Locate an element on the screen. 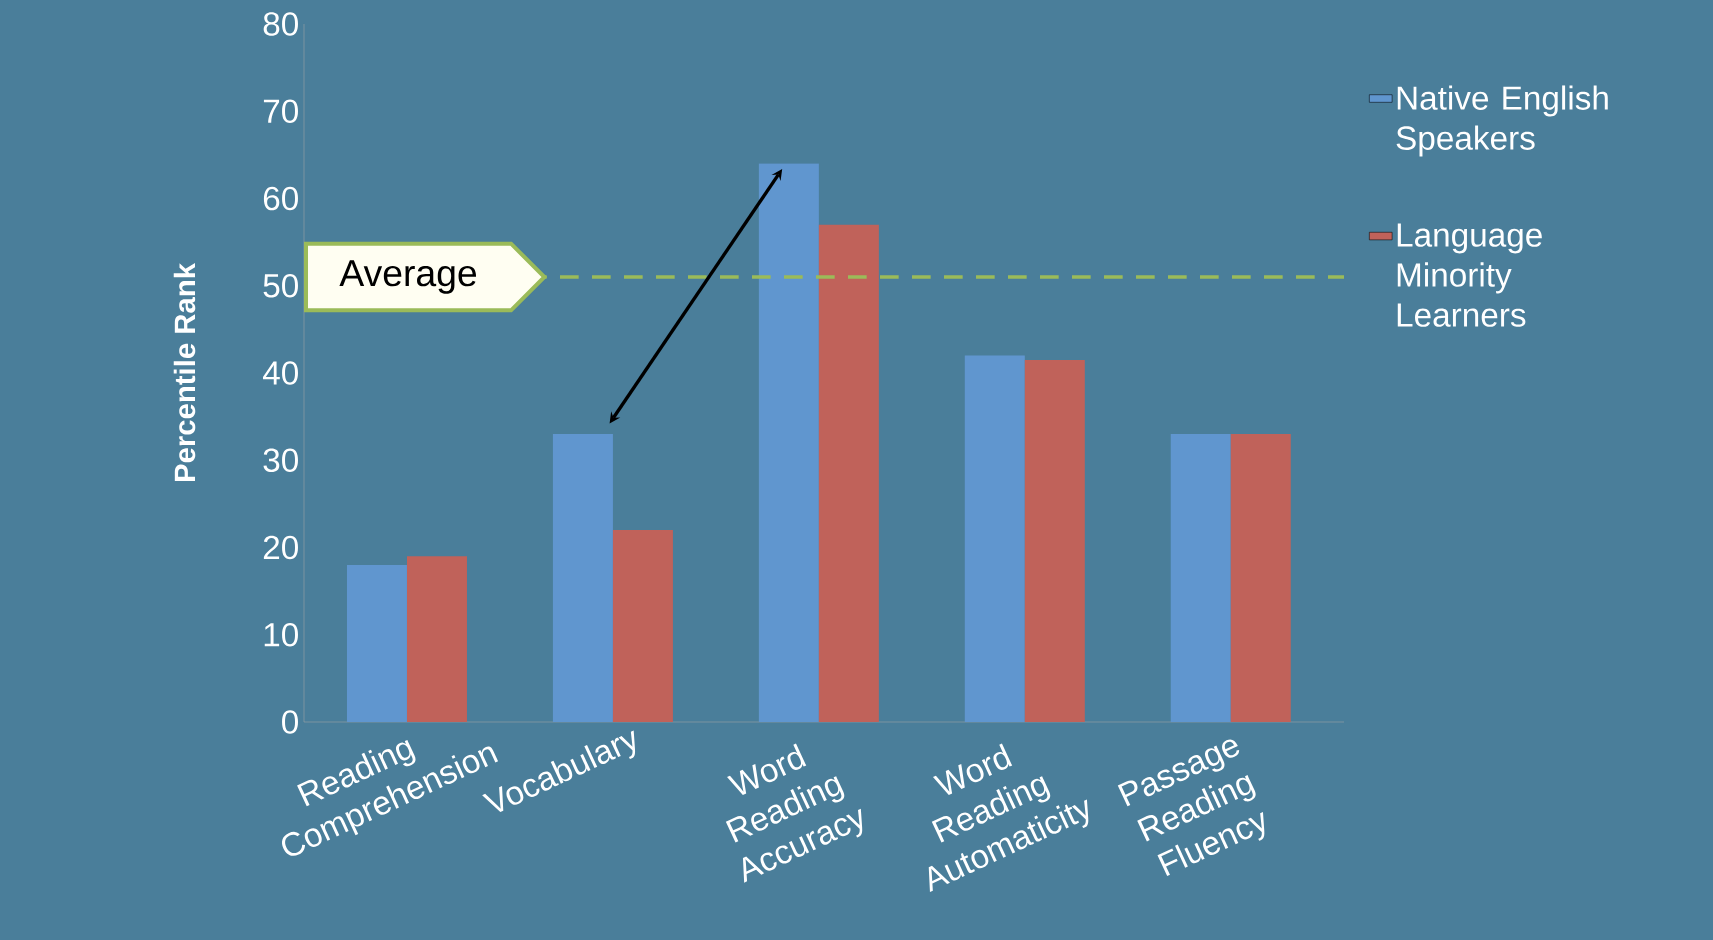 Image resolution: width=1713 pixels, height=940 pixels. y-tick-label: 30 is located at coordinates (280, 460).